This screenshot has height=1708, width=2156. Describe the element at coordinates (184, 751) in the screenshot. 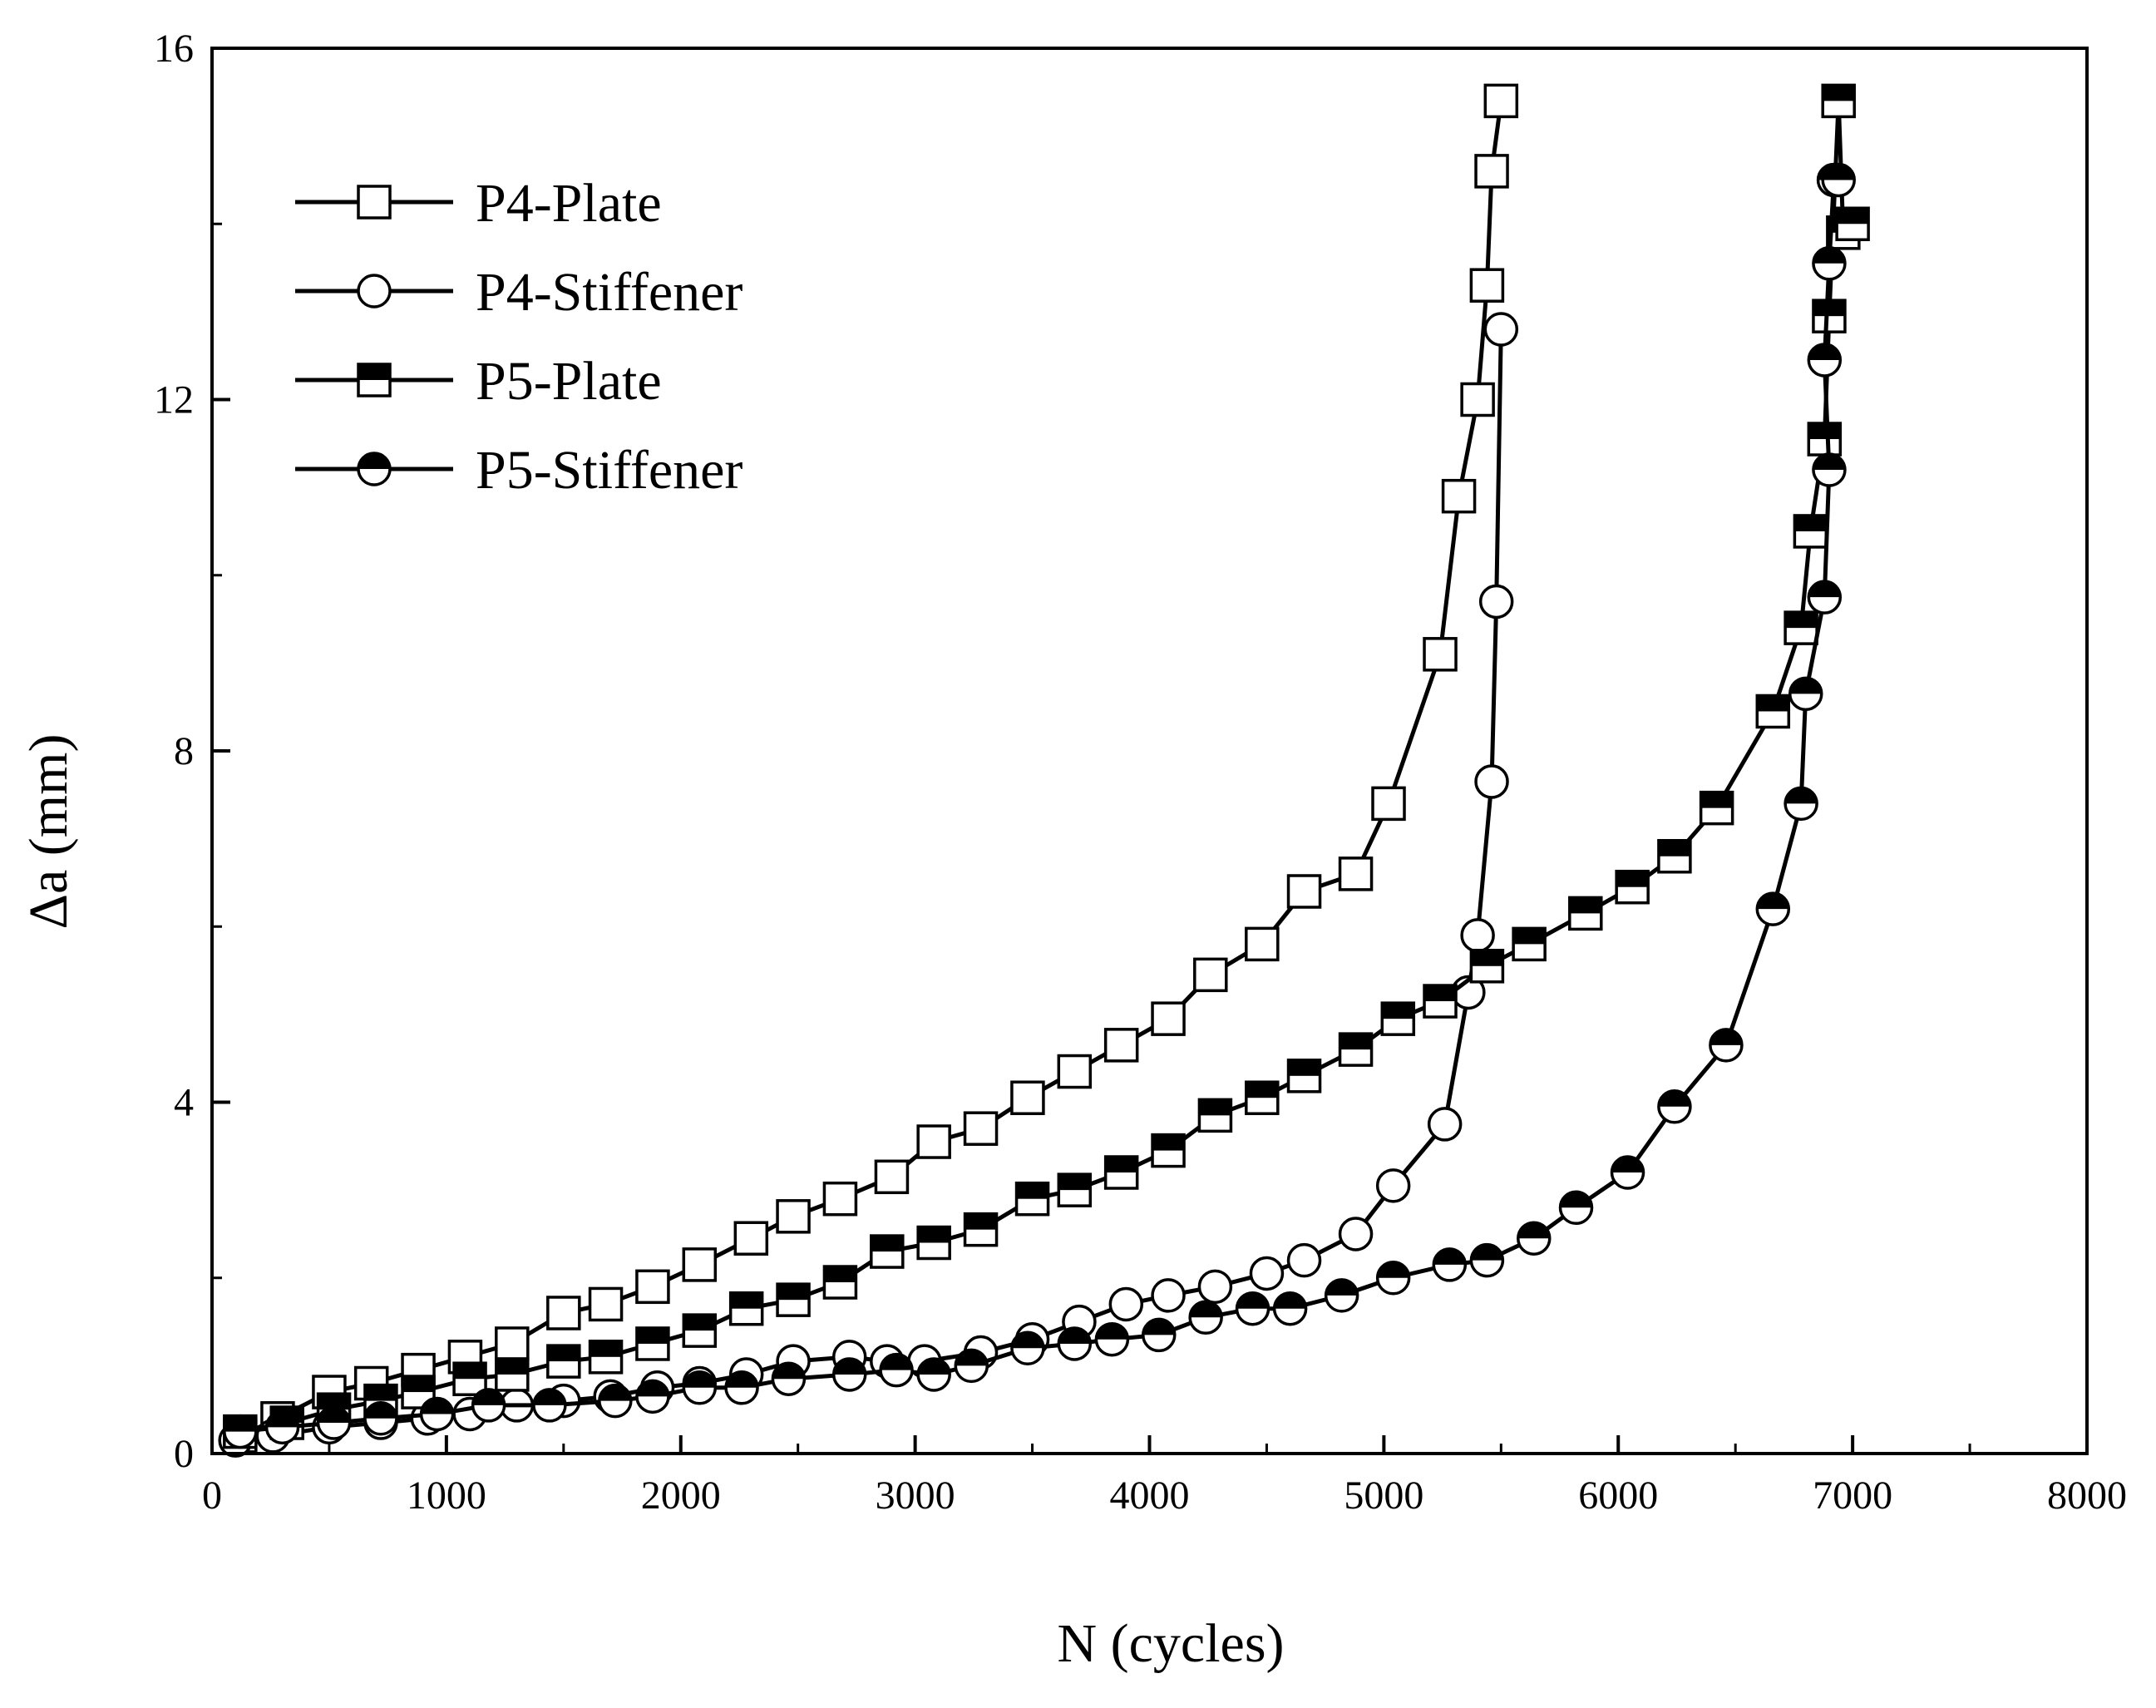

I see `y-tick-label: 8` at that location.